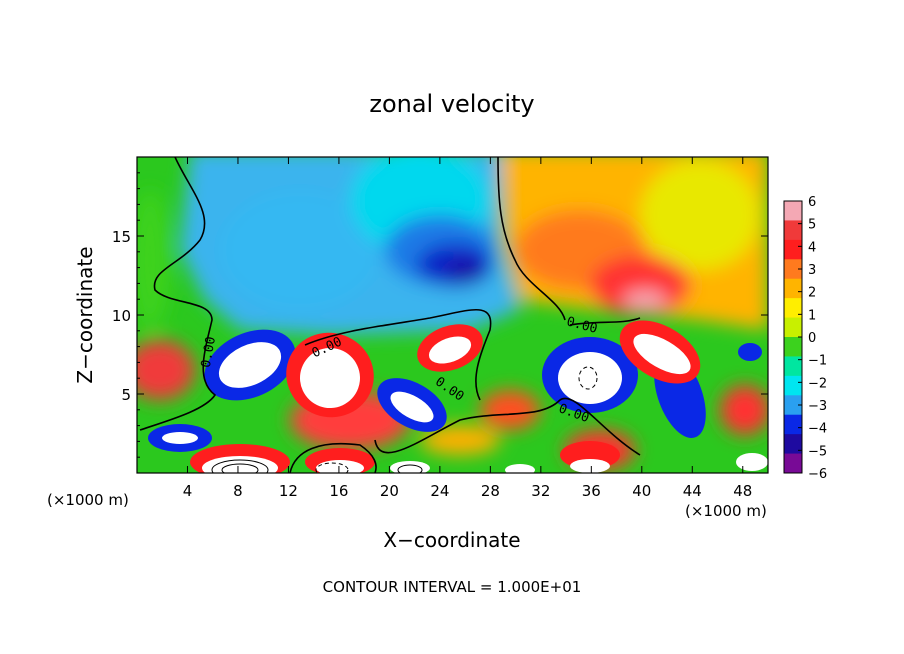 The width and height of the screenshot is (904, 654). I want to click on x-axis-label: X−coordinate, so click(451, 540).